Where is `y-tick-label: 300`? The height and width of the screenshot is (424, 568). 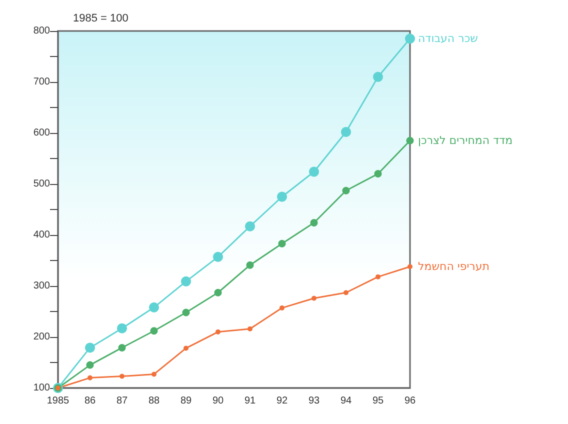
y-tick-label: 300 is located at coordinates (41, 286).